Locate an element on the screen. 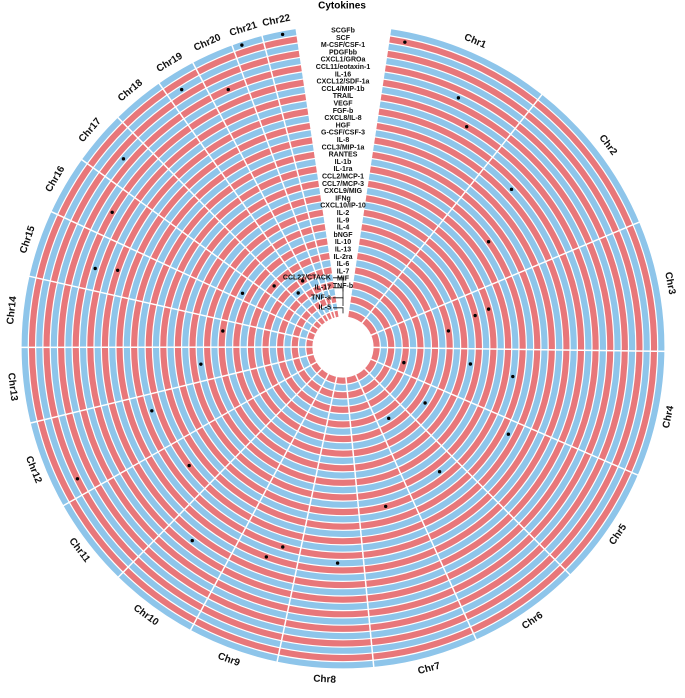 Image resolution: width=685 pixels, height=698 pixels. chromosome-label: Chr22 is located at coordinates (276, 21).